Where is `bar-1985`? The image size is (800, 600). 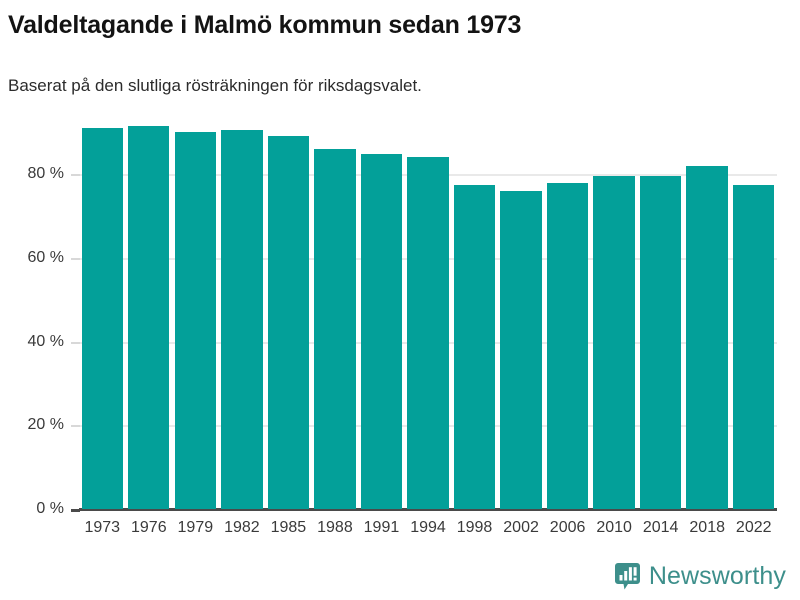
bar-1985 is located at coordinates (288, 322).